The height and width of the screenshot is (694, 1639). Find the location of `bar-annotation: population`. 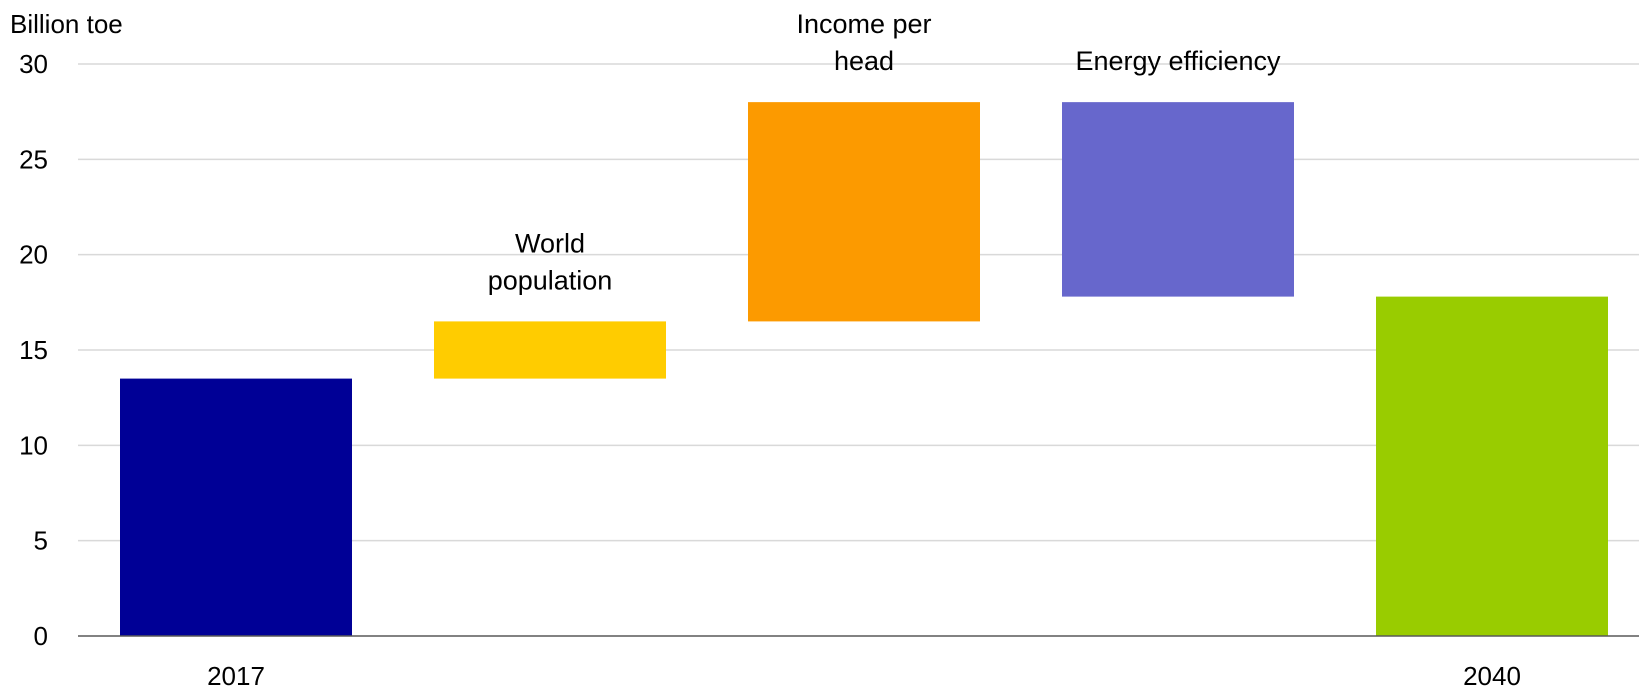

bar-annotation: population is located at coordinates (550, 280).